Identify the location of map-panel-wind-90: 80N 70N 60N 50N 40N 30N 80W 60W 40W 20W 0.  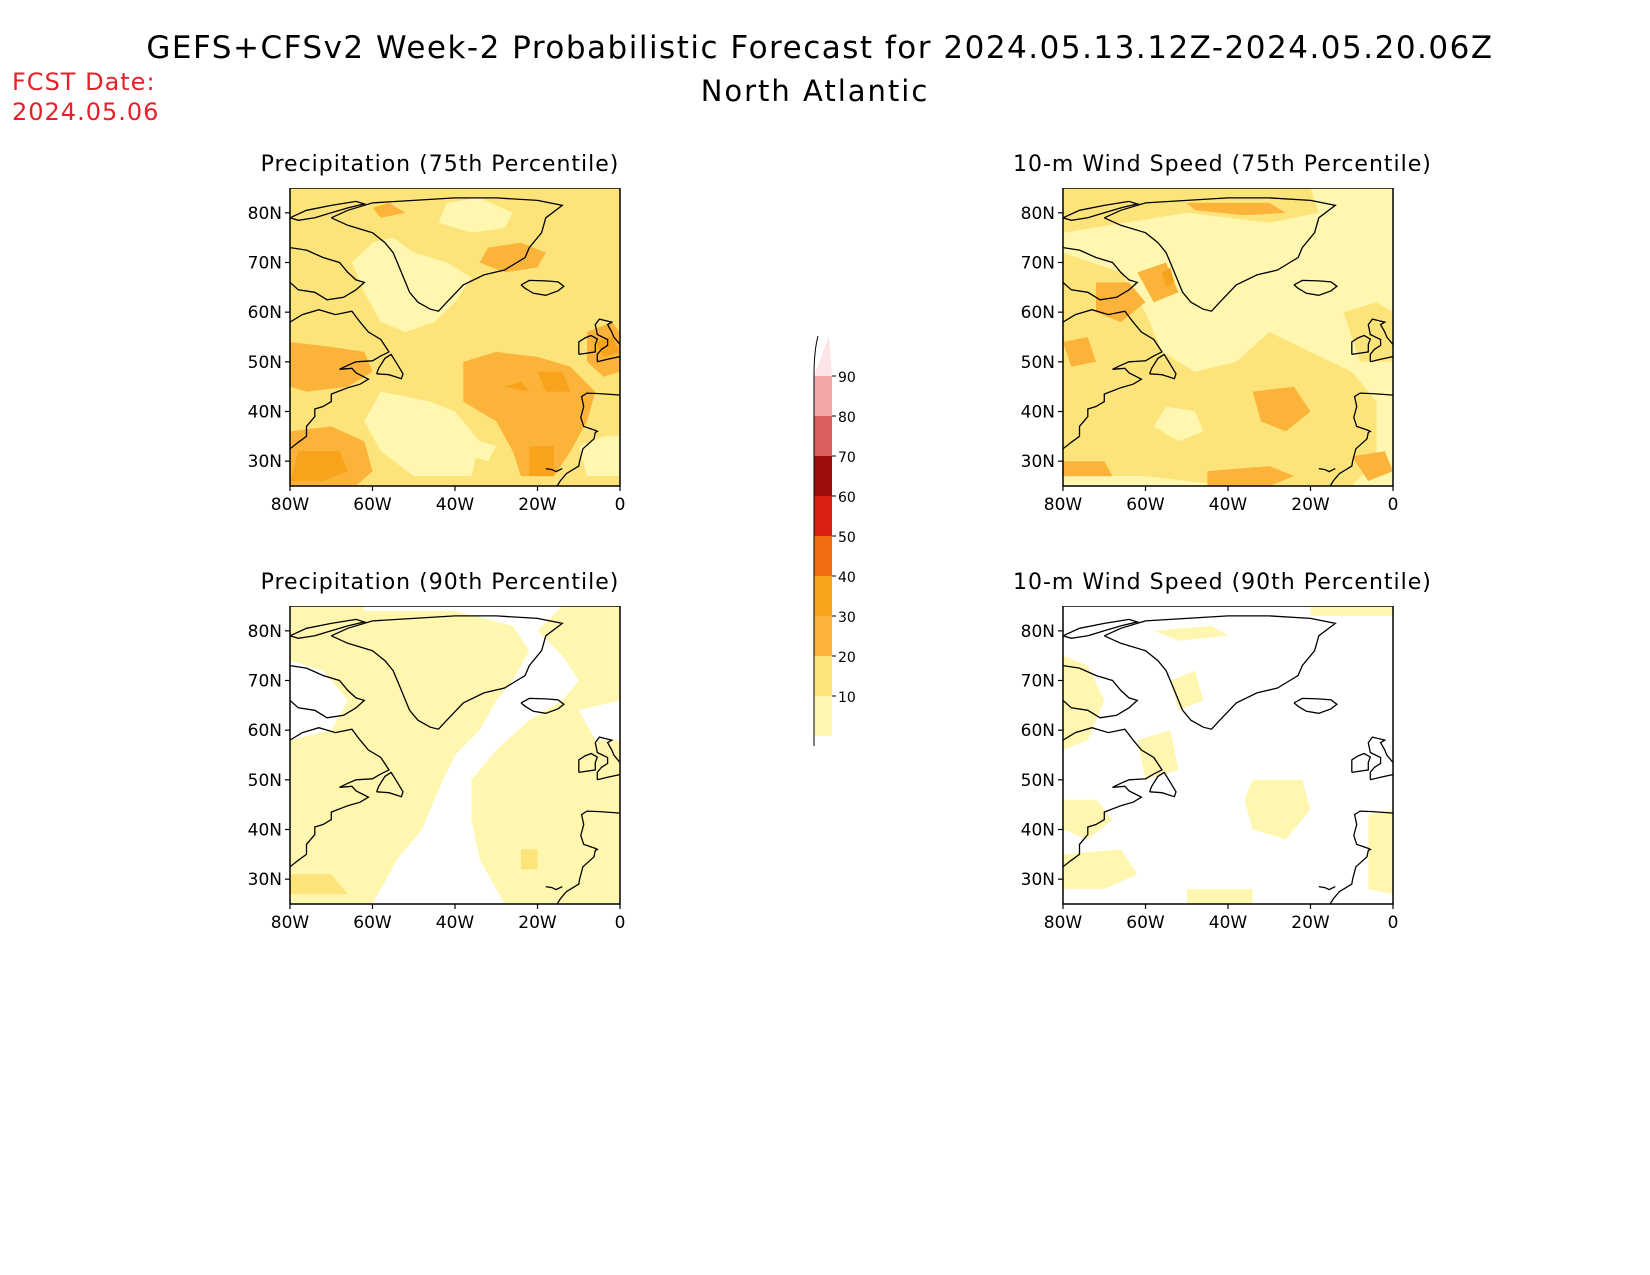
(1209, 769).